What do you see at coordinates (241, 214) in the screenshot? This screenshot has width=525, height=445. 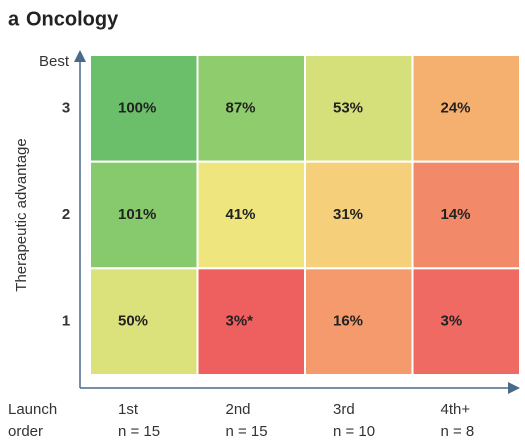 I see `cell-label: 41%` at bounding box center [241, 214].